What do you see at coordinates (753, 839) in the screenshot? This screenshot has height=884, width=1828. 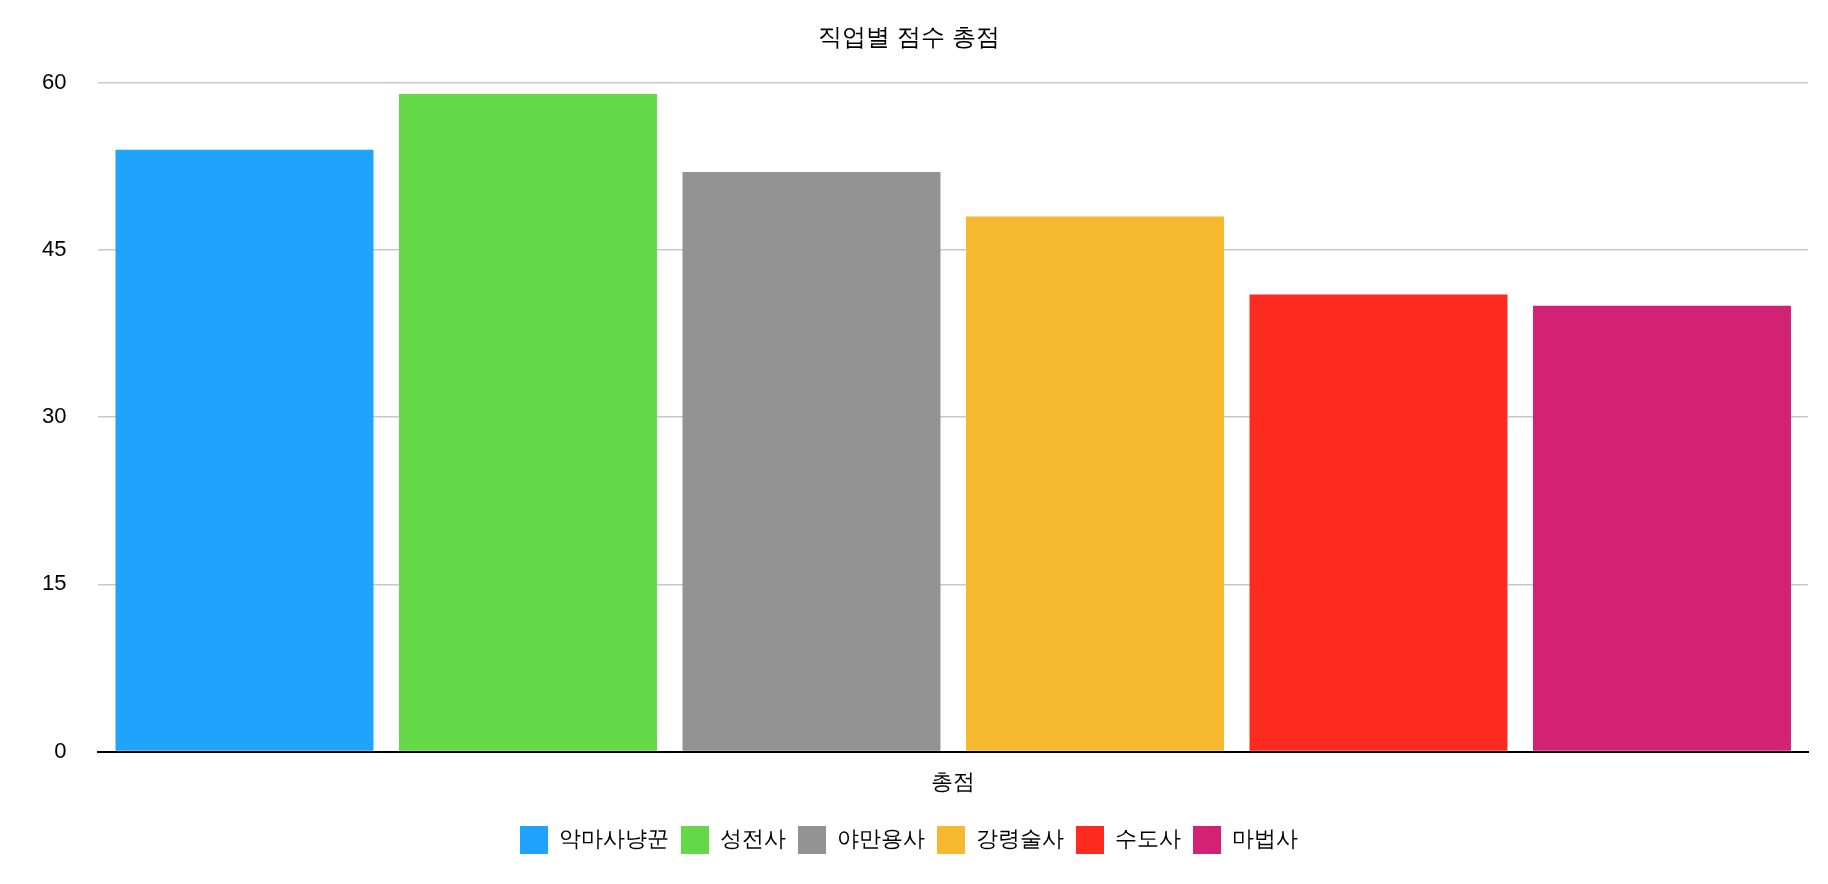 I see `legend-label: 성전사` at bounding box center [753, 839].